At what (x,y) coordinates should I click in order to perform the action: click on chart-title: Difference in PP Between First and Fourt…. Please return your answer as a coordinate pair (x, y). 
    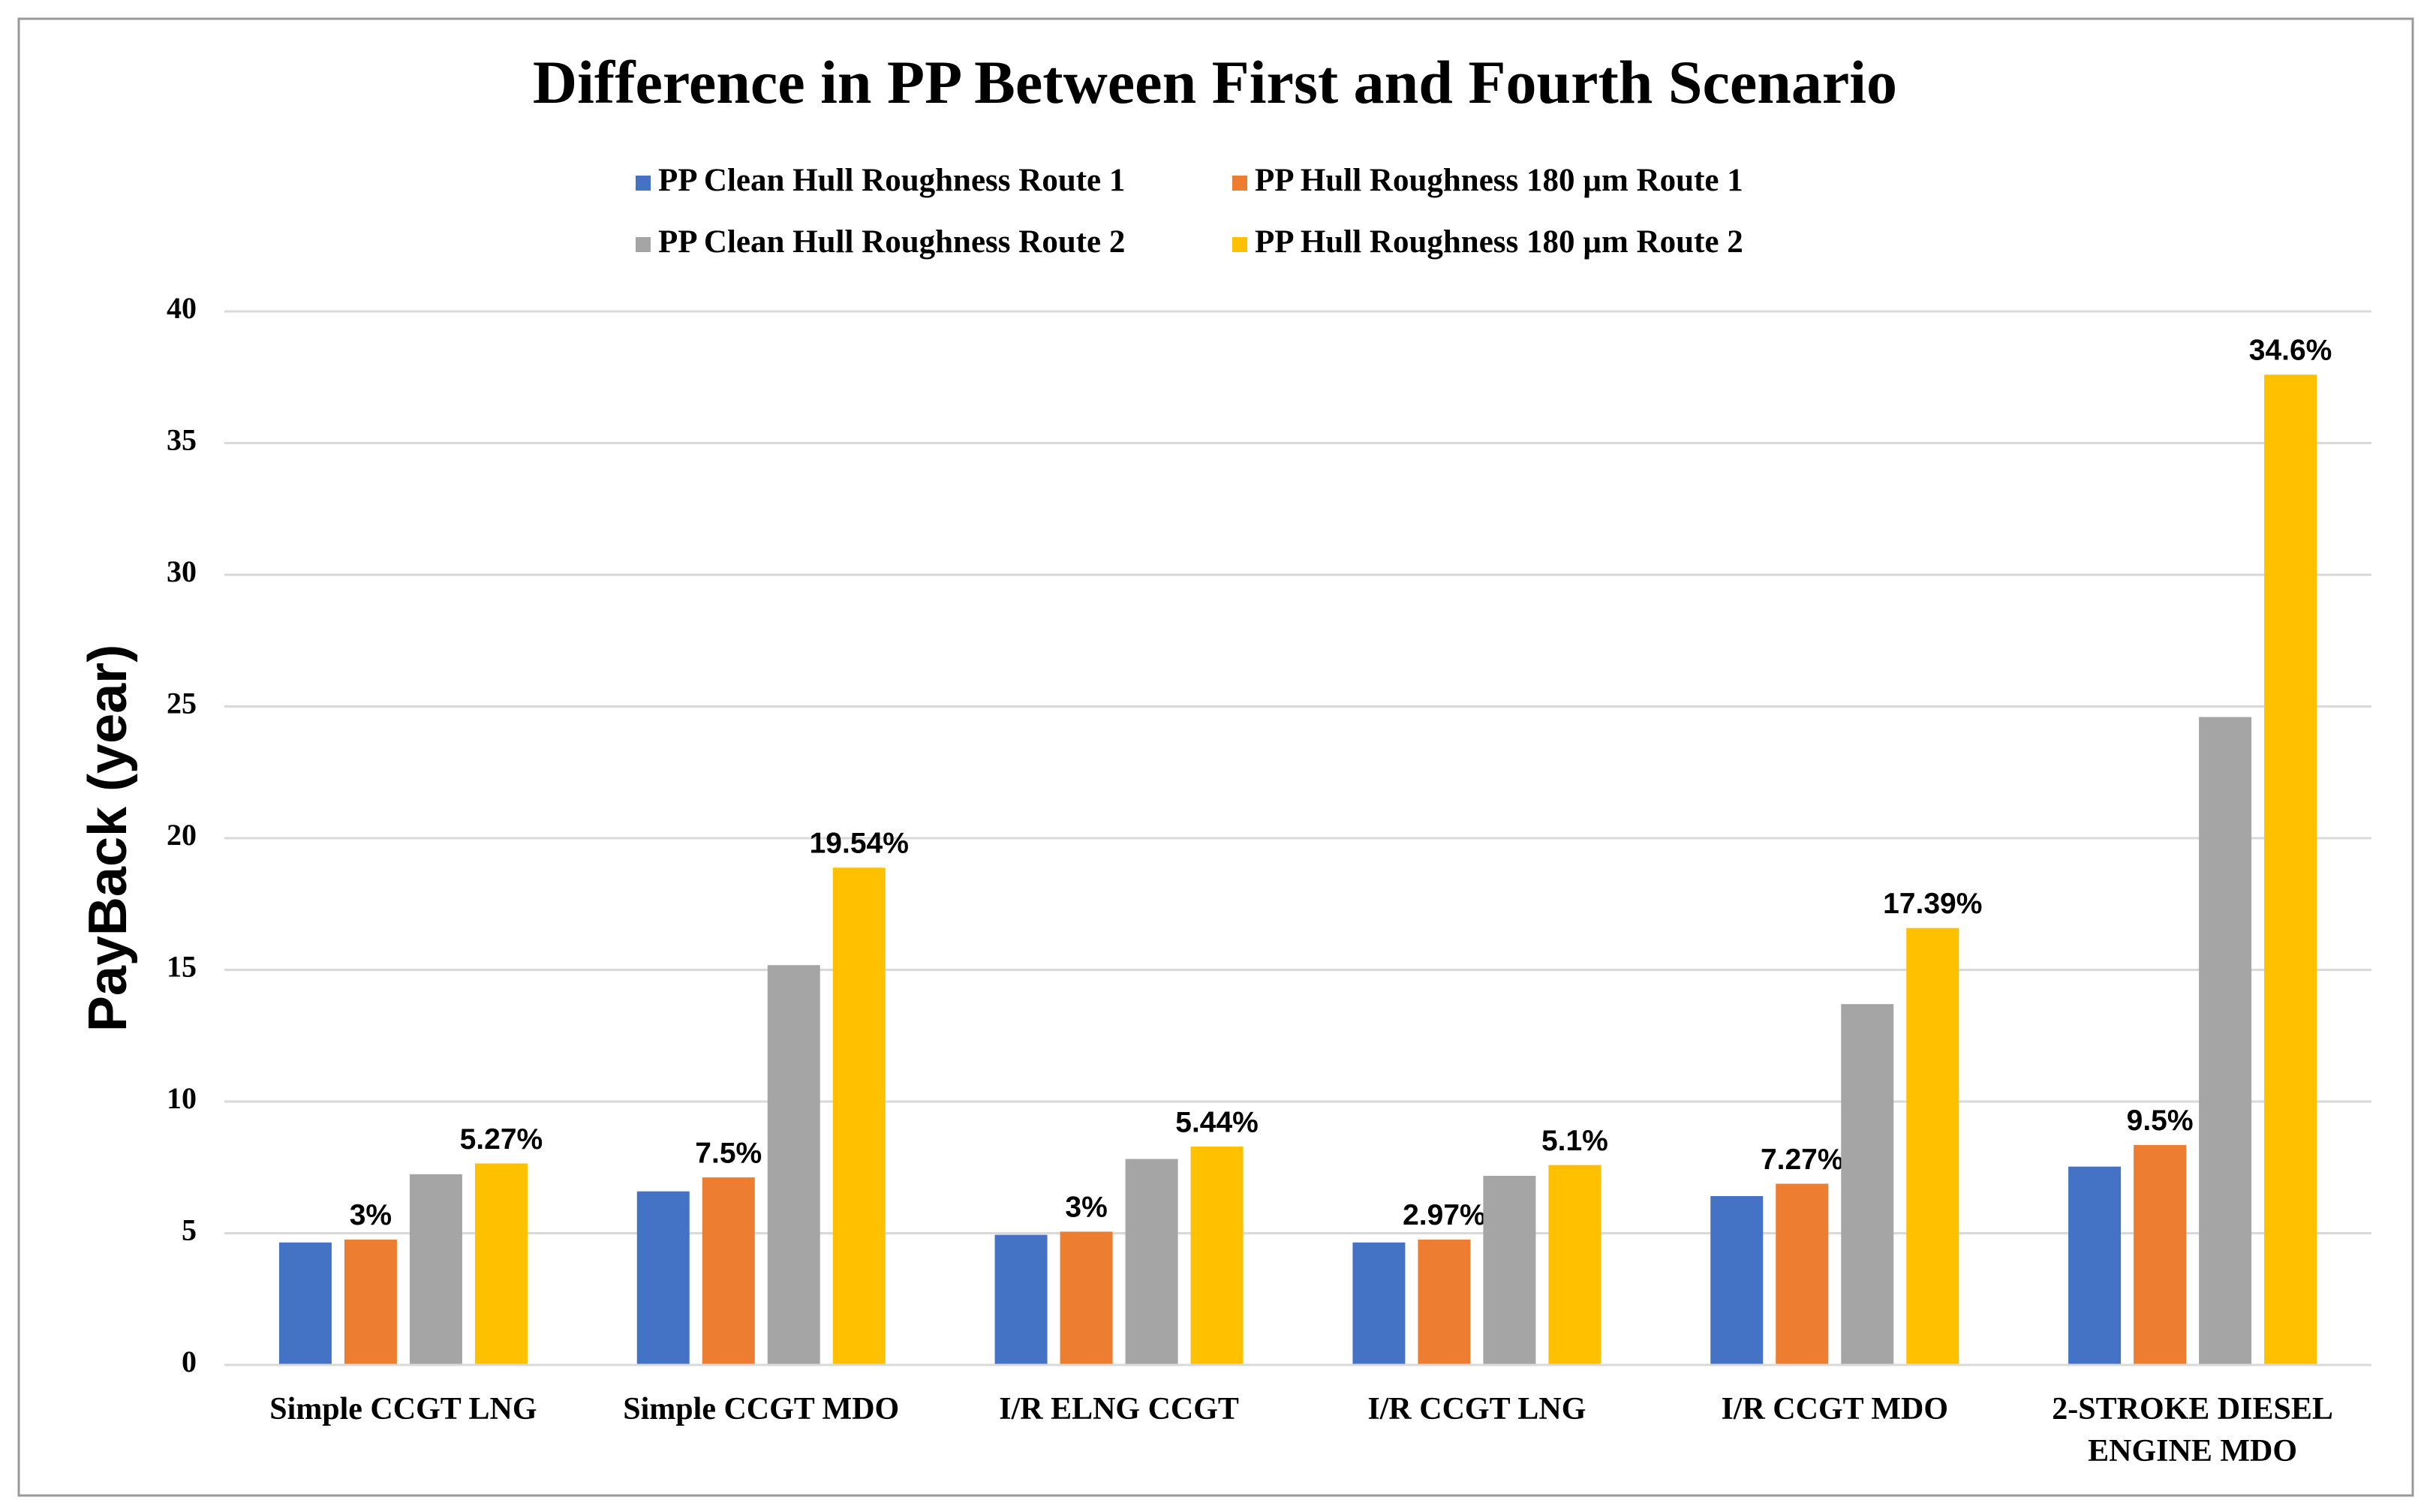
    Looking at the image, I should click on (1215, 82).